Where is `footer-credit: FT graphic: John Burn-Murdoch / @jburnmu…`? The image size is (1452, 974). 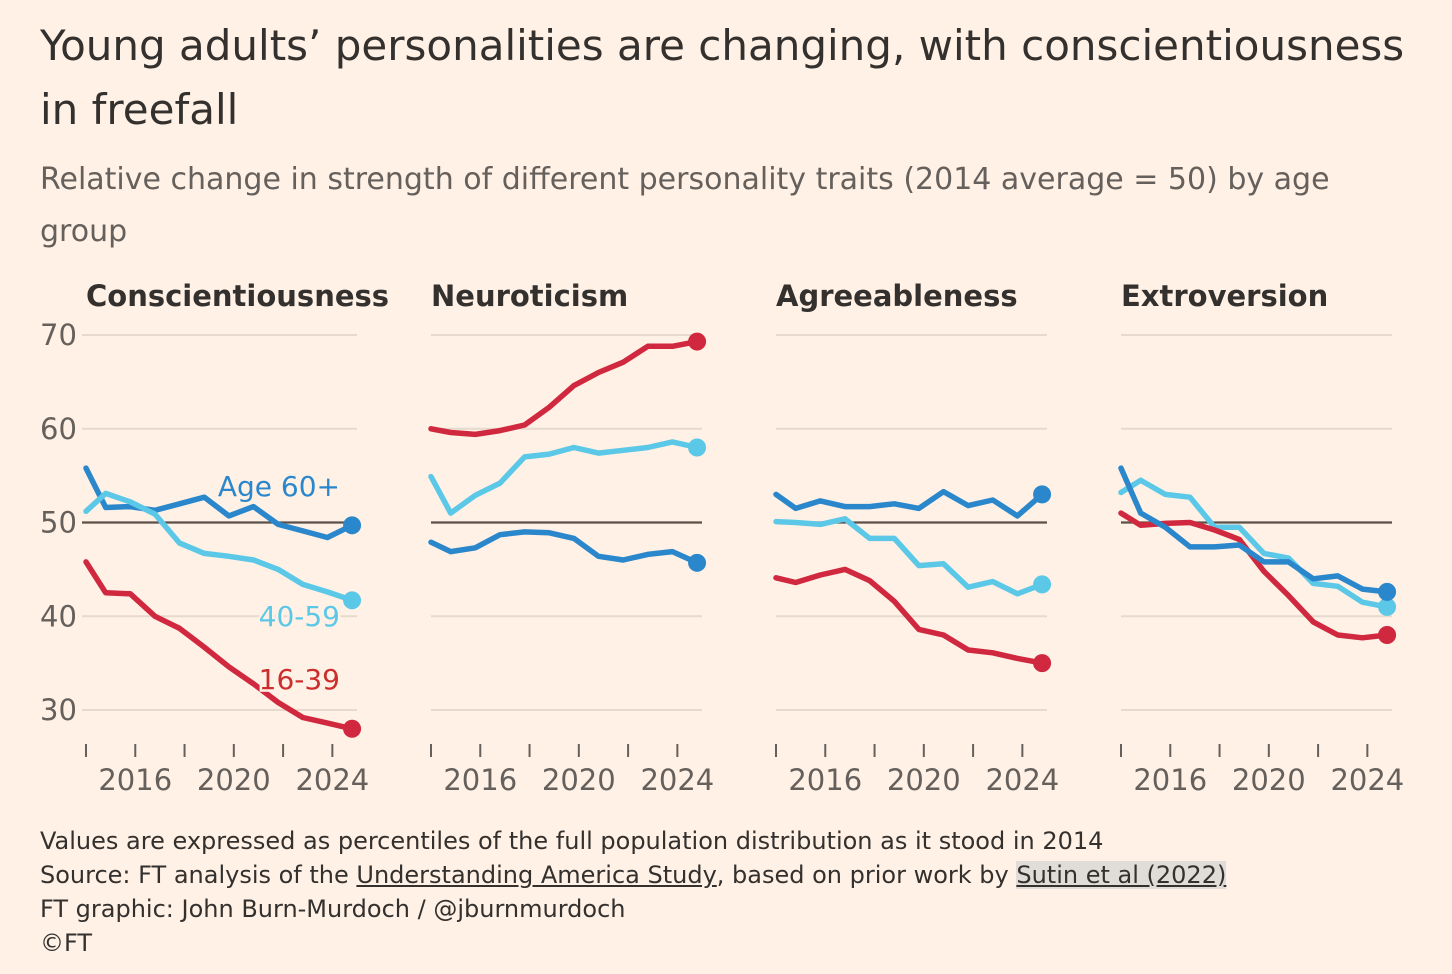 footer-credit: FT graphic: John Burn-Murdoch / @jburnmu… is located at coordinates (333, 909).